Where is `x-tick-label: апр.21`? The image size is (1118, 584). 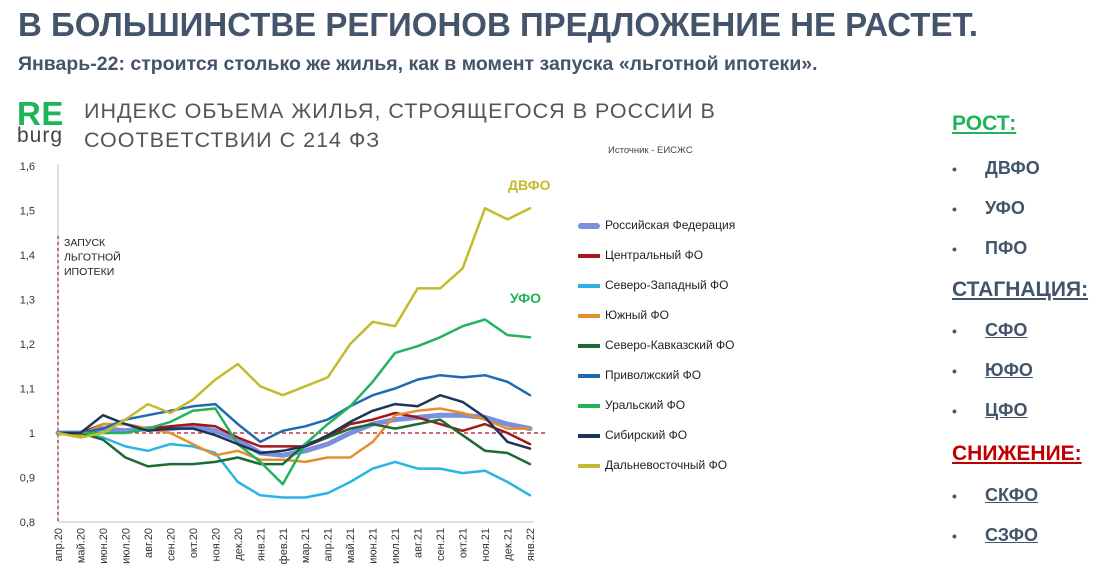 x-tick-label: апр.21 is located at coordinates (329, 544).